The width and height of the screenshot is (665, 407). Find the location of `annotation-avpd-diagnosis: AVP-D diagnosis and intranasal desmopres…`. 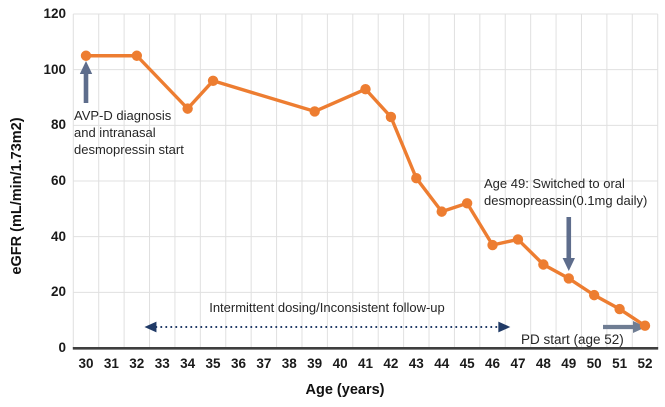

annotation-avpd-diagnosis: AVP-D diagnosis and intranasal desmopres… is located at coordinates (129, 132).